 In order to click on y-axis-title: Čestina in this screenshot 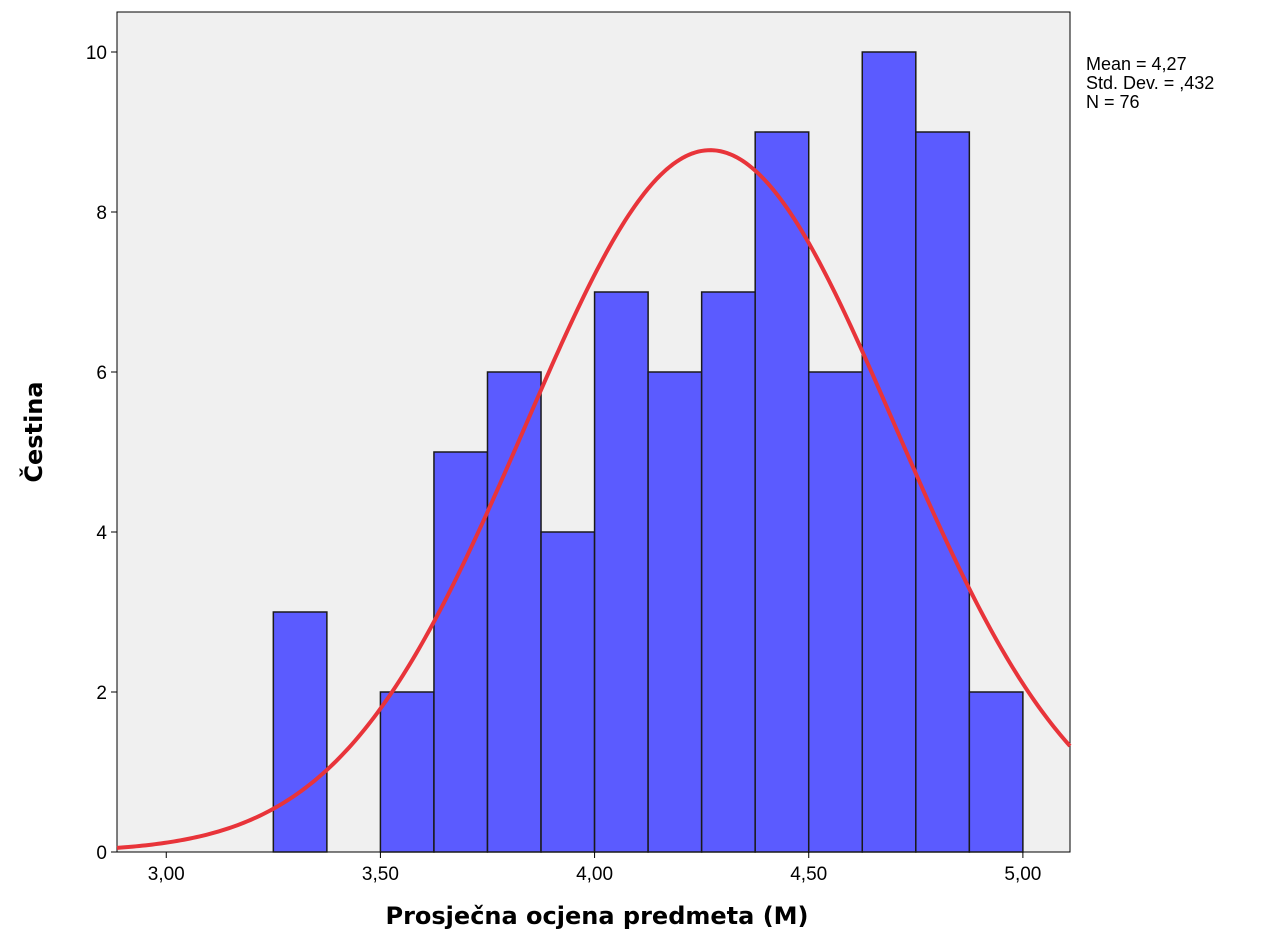, I will do `click(33, 431)`.